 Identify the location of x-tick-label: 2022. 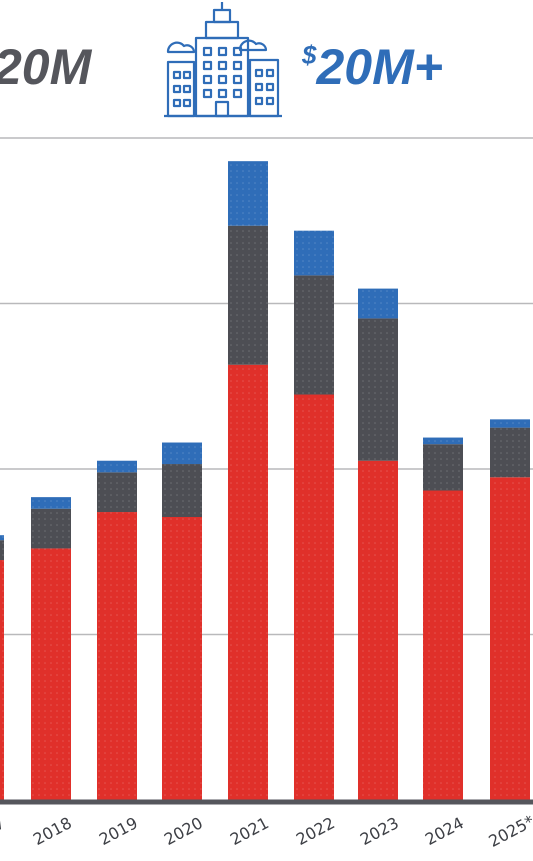
(315, 831).